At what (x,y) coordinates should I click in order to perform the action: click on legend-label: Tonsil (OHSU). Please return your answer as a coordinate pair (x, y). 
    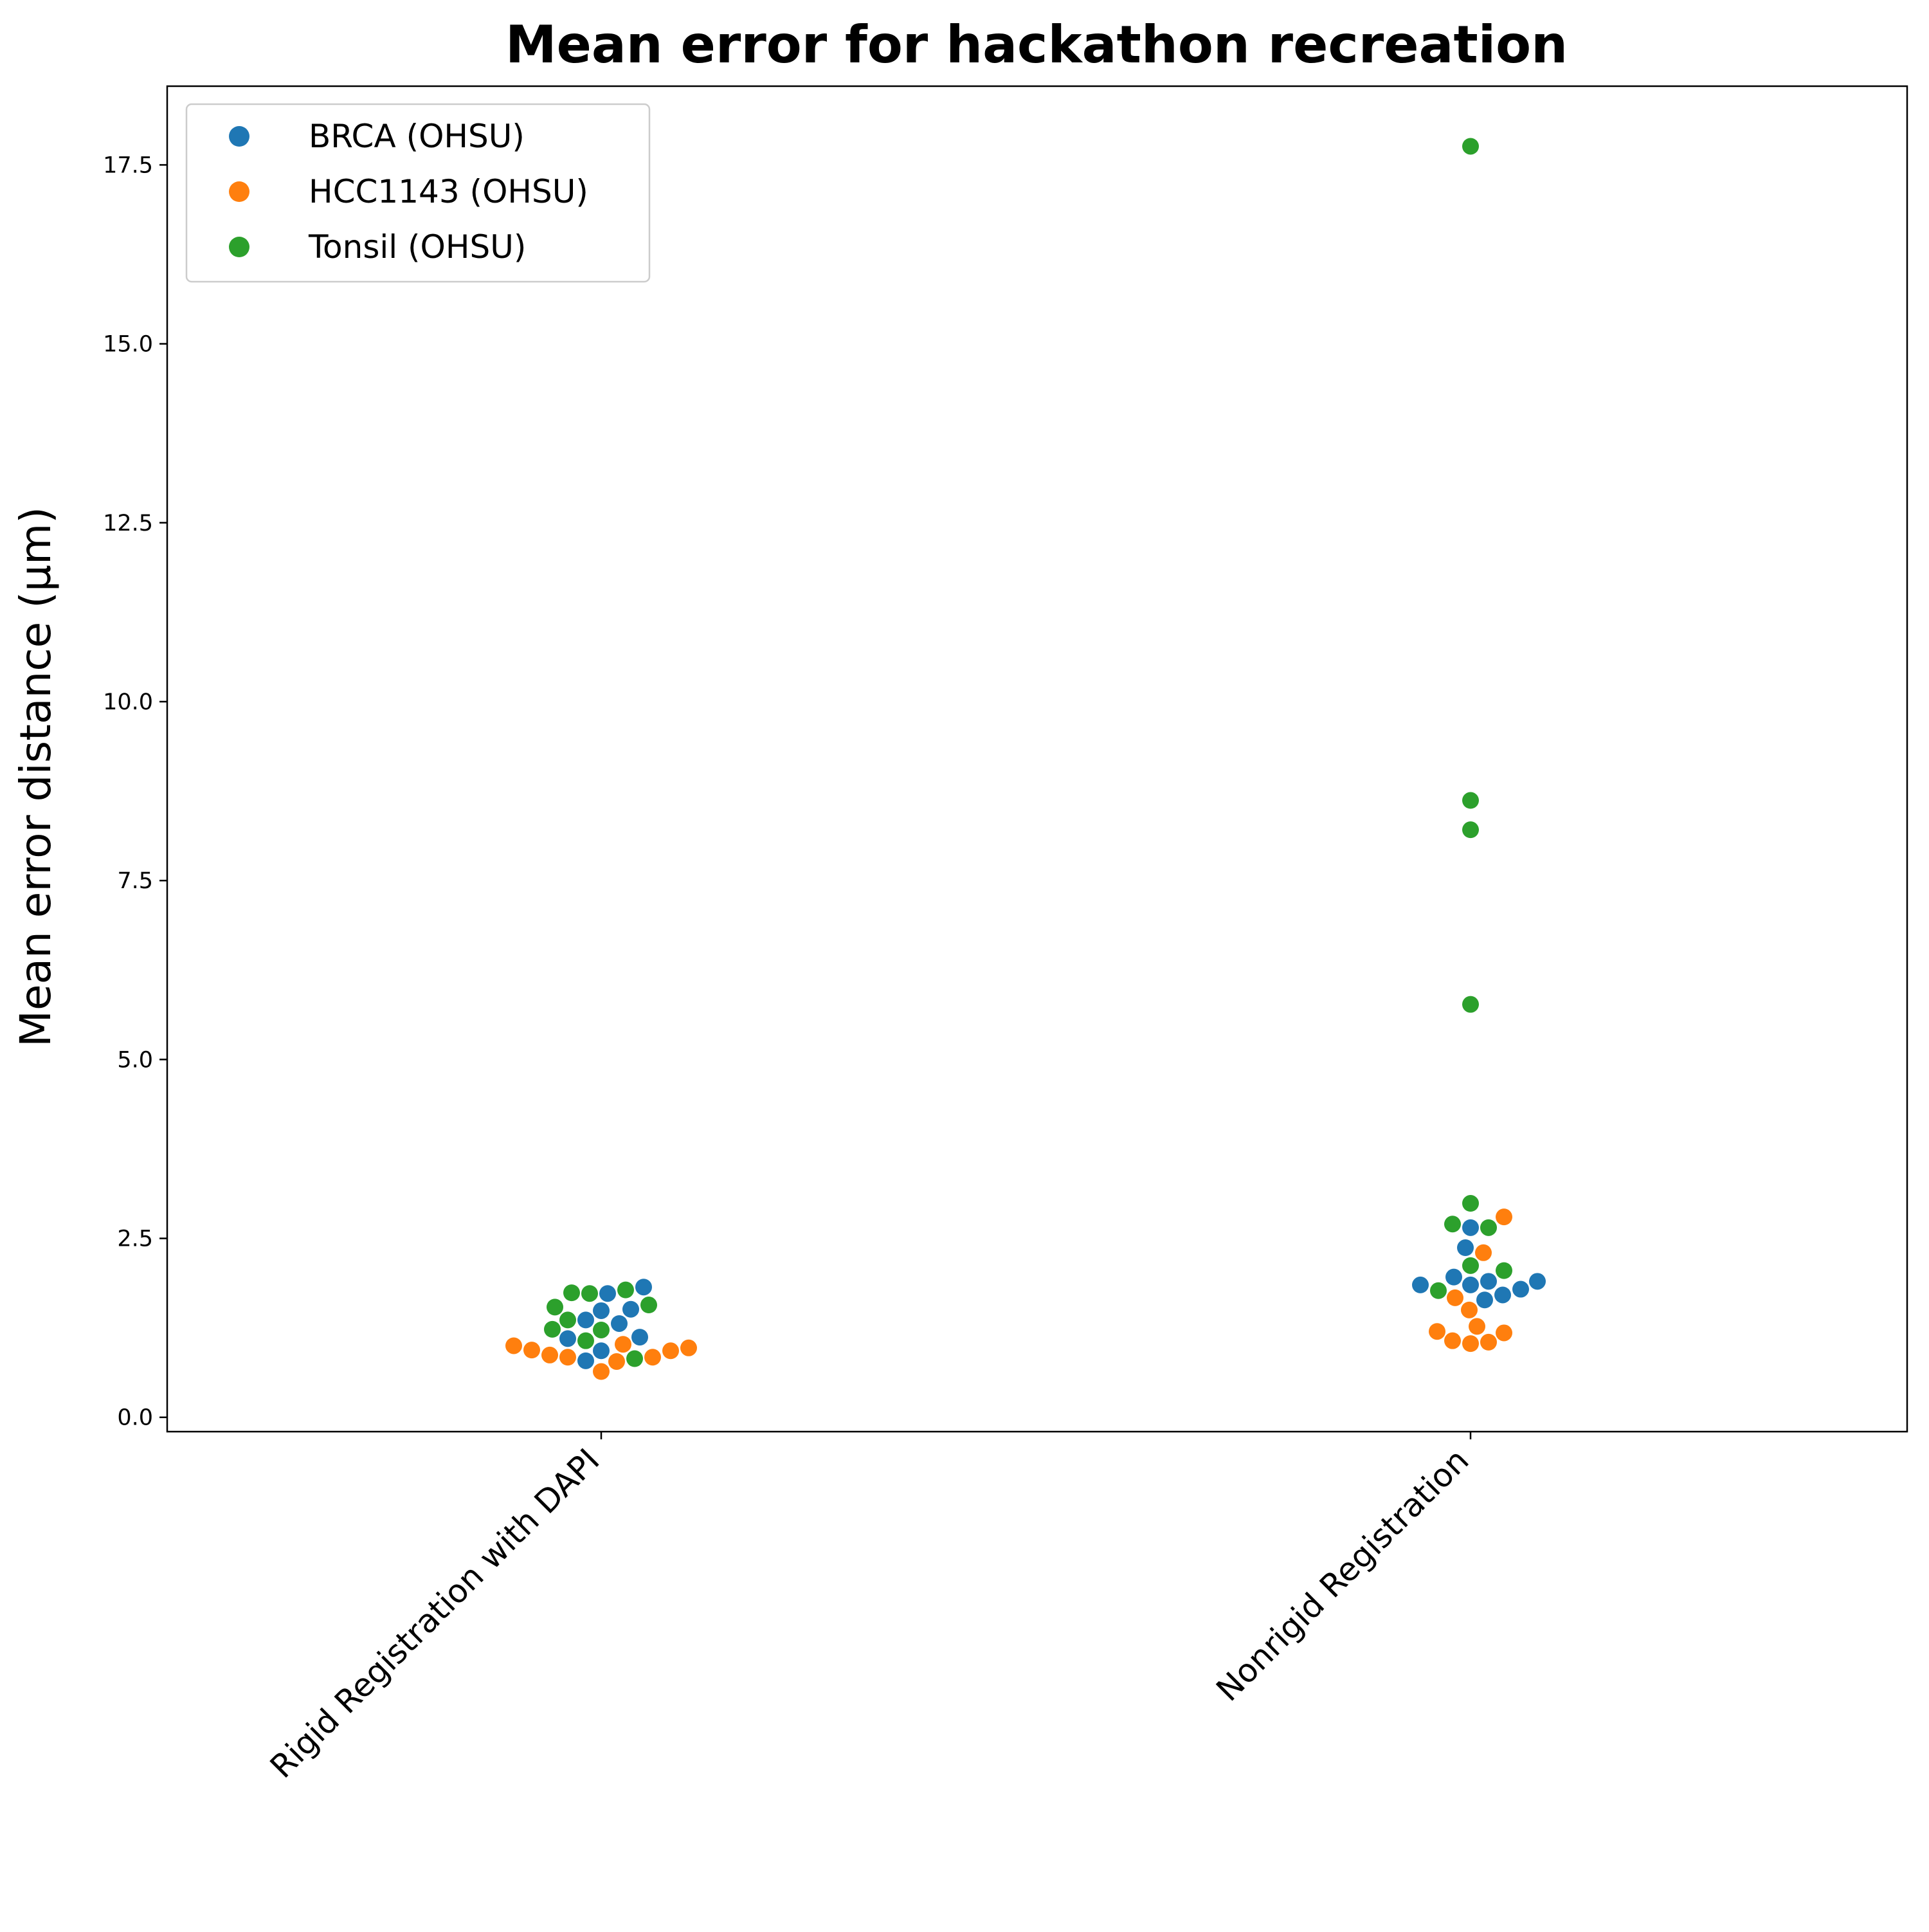
    Looking at the image, I should click on (417, 247).